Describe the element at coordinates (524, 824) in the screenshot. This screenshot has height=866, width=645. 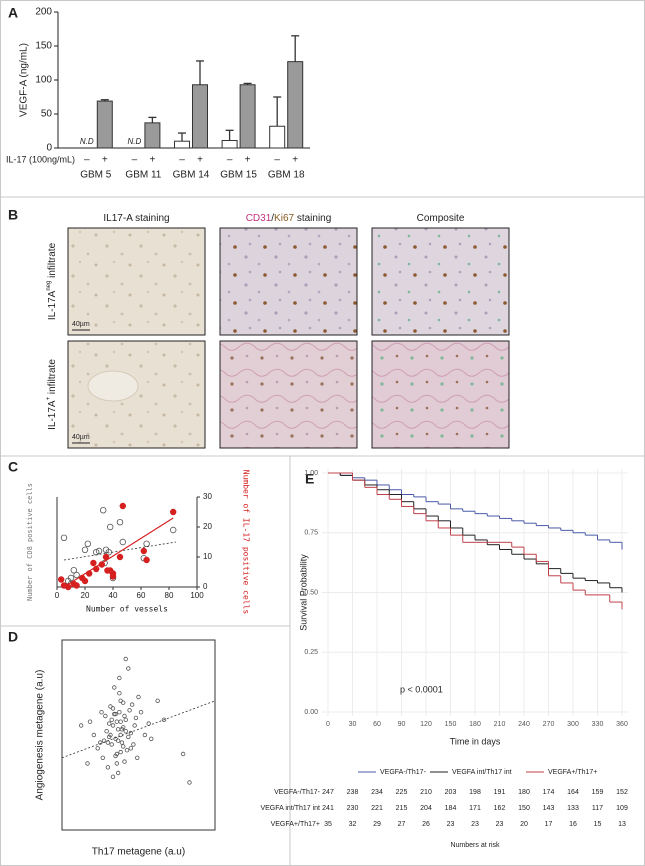
I see `risk-count: 20` at that location.